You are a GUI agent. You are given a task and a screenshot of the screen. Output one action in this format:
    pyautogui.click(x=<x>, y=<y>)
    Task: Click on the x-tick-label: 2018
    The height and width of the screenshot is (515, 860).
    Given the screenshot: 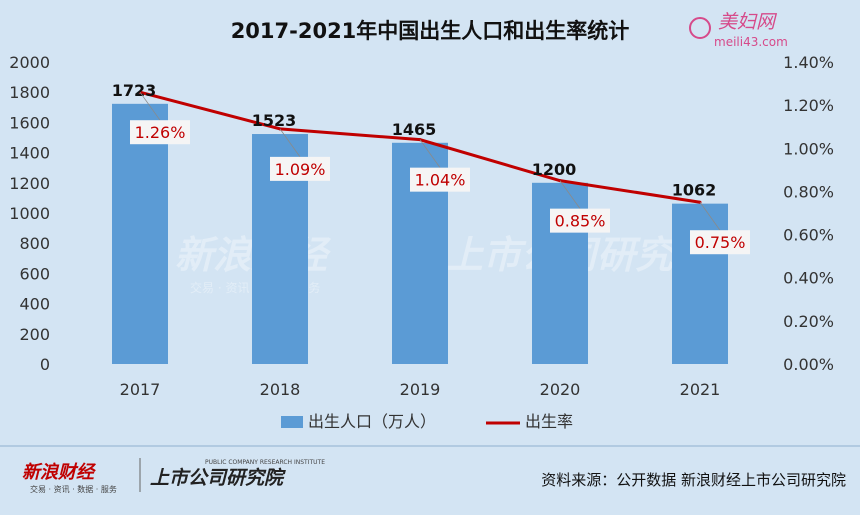 What is the action you would take?
    pyautogui.click(x=280, y=389)
    